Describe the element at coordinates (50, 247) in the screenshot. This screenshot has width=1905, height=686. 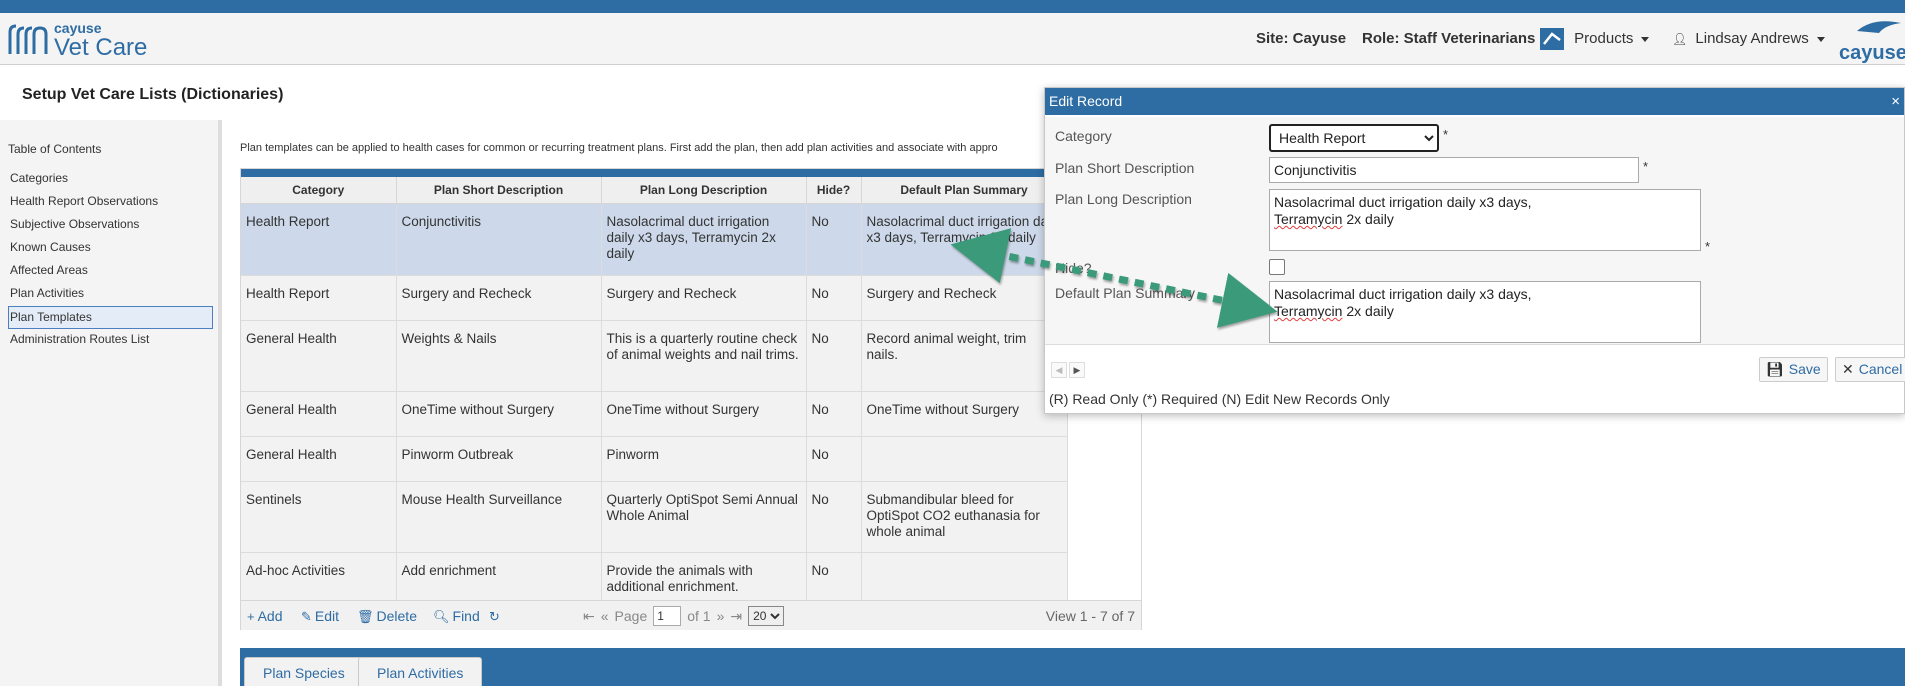
I see `toc-item-known-causes: Known Causes` at that location.